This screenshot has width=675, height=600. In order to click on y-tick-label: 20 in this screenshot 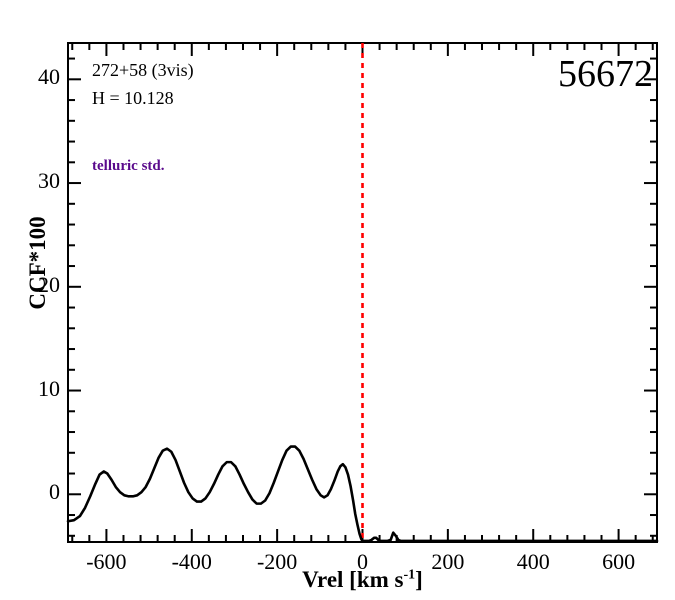, I will do `click(49, 284)`.